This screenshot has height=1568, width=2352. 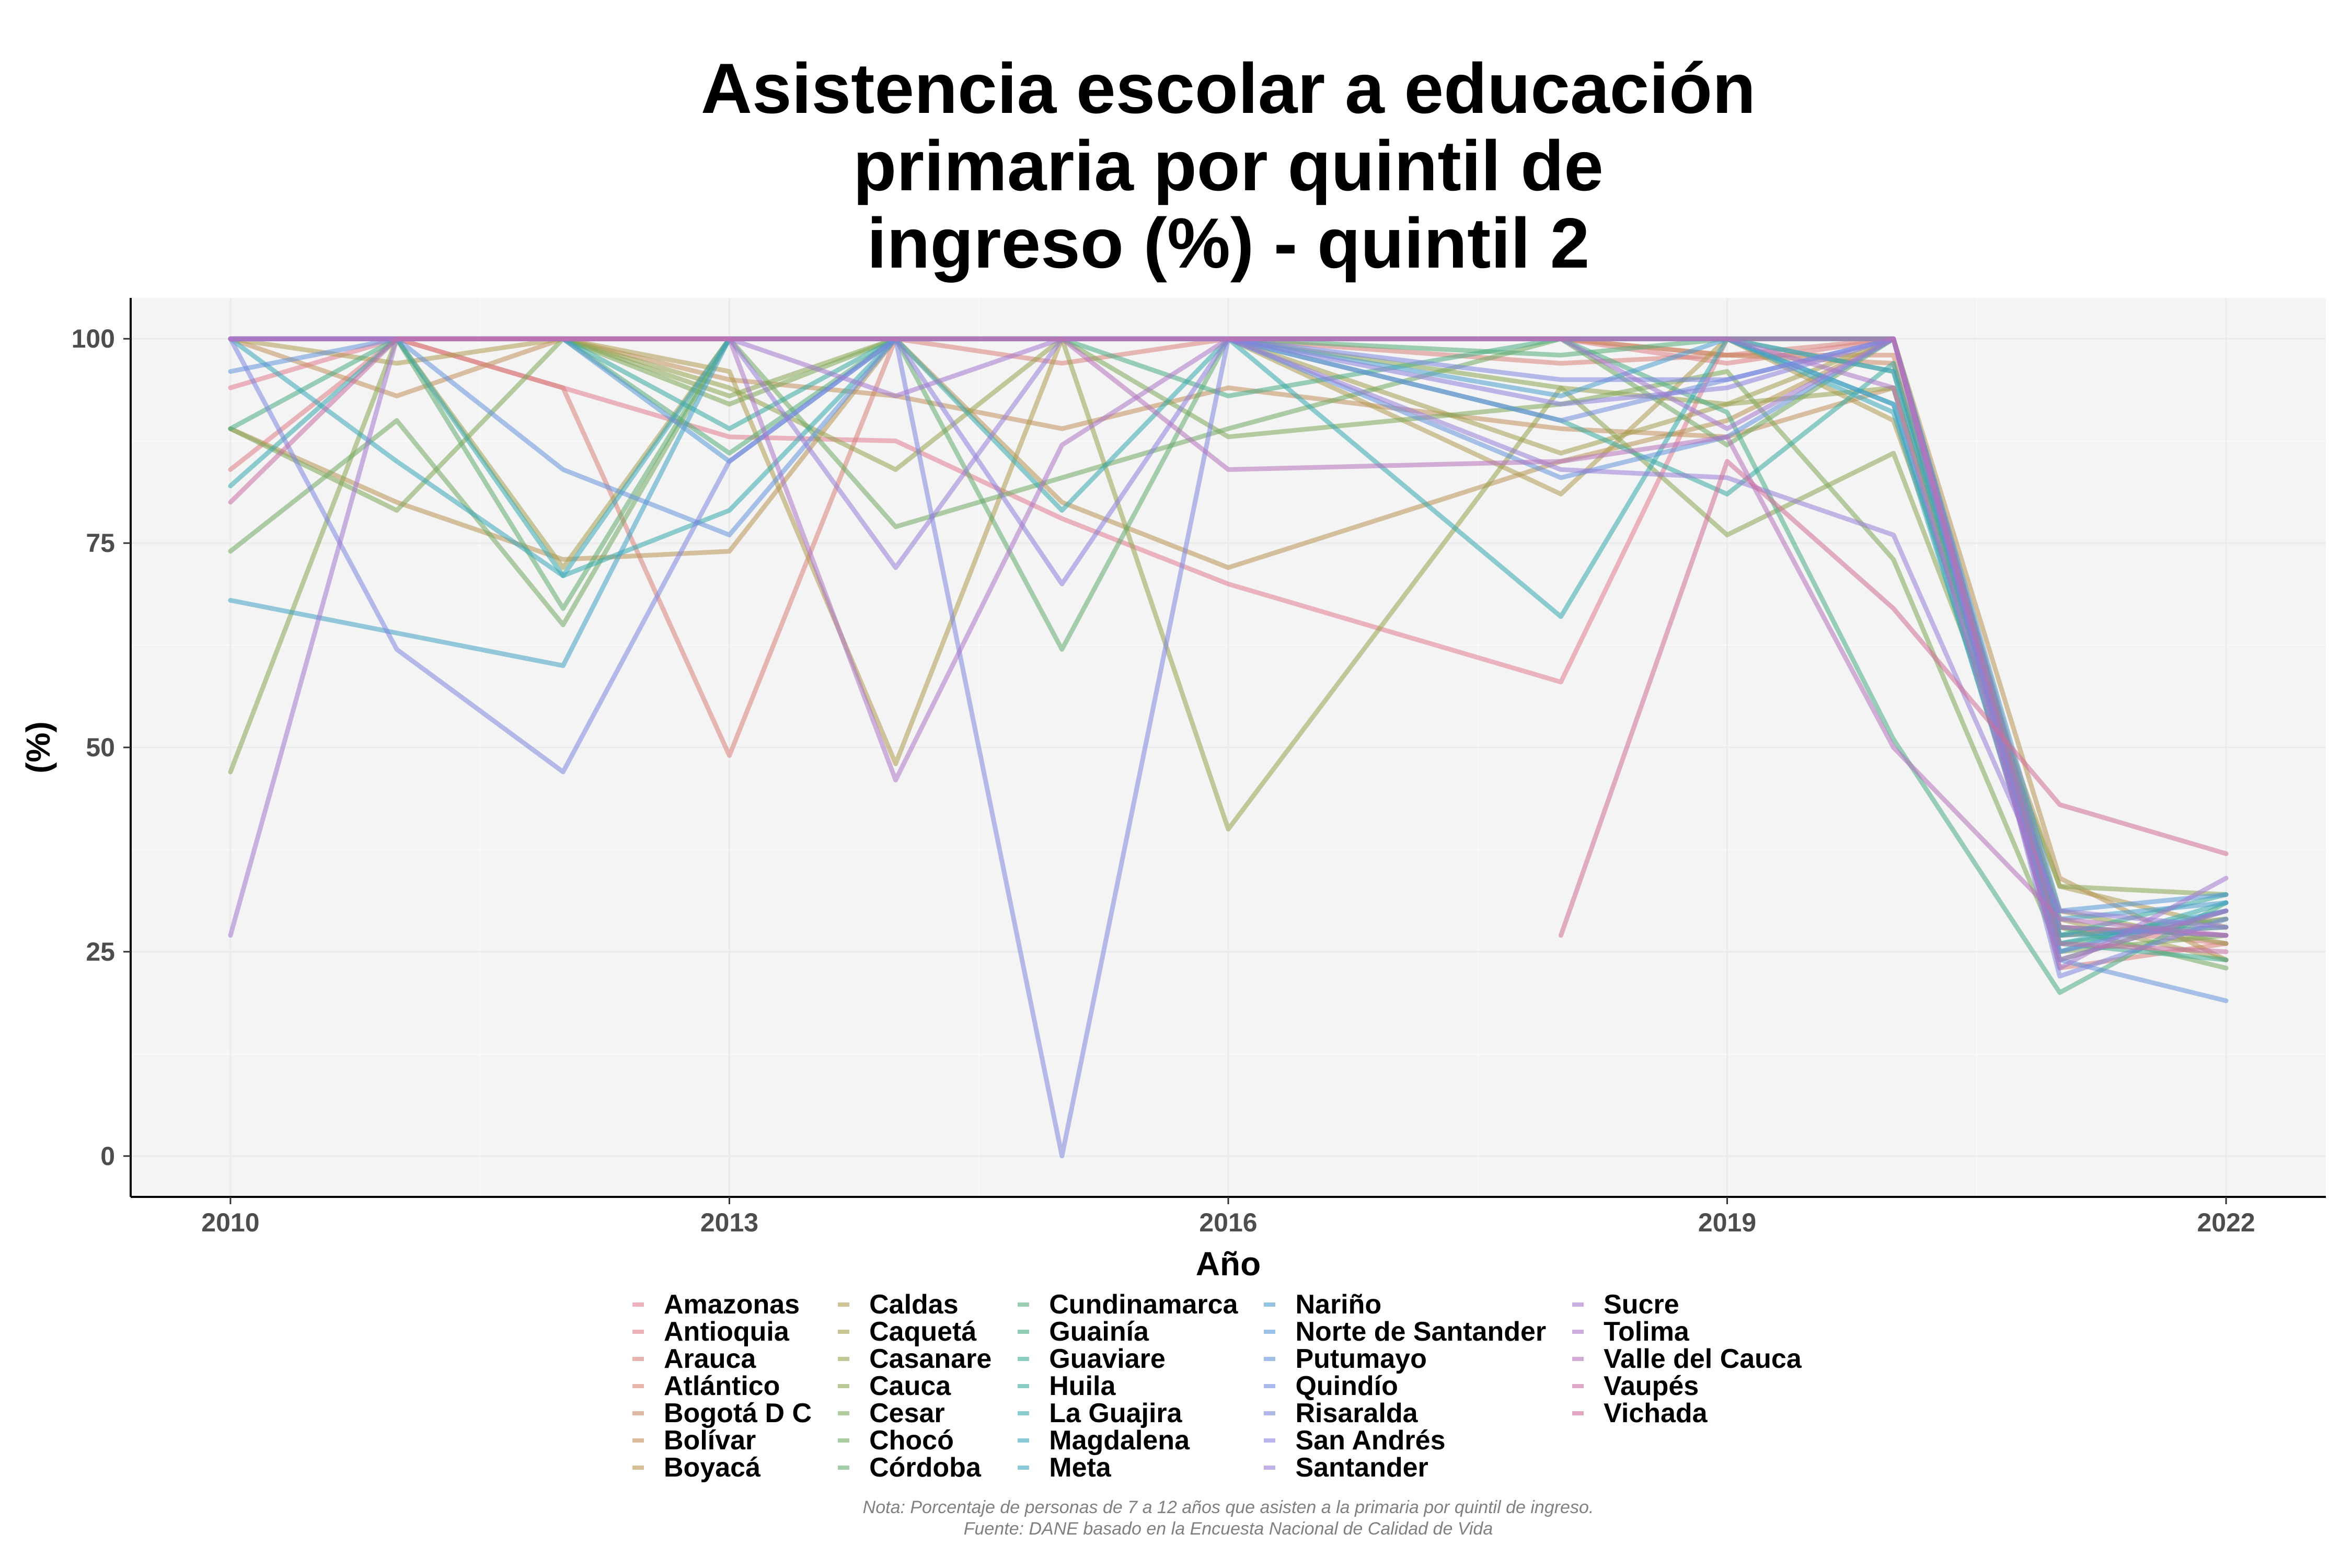 I want to click on legend-label: Córdoba, so click(x=925, y=1467).